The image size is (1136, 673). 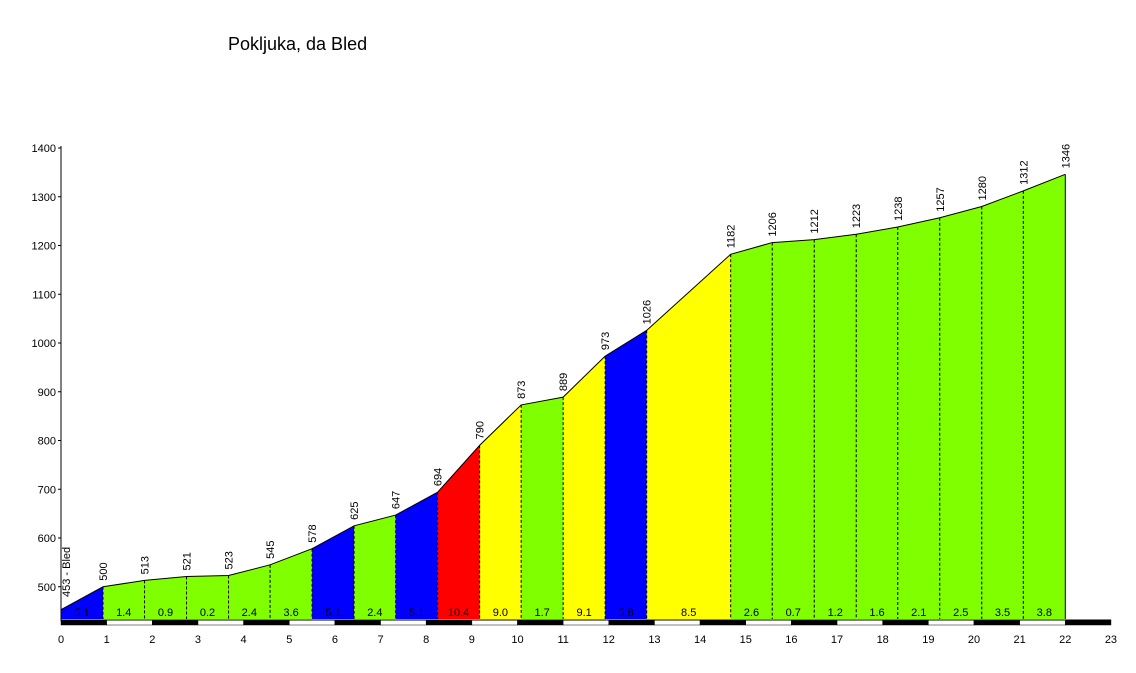 I want to click on x-tick-label: 14, so click(x=700, y=640).